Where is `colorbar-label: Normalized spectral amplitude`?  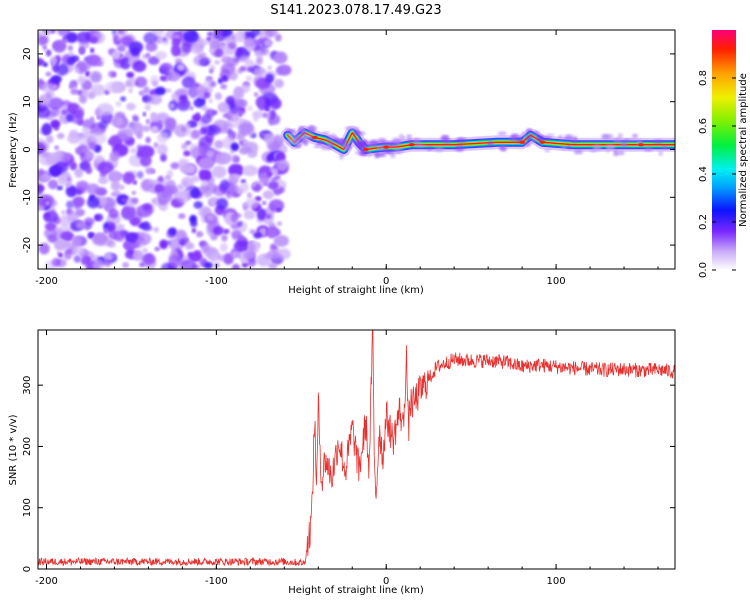 colorbar-label: Normalized spectral amplitude is located at coordinates (743, 150).